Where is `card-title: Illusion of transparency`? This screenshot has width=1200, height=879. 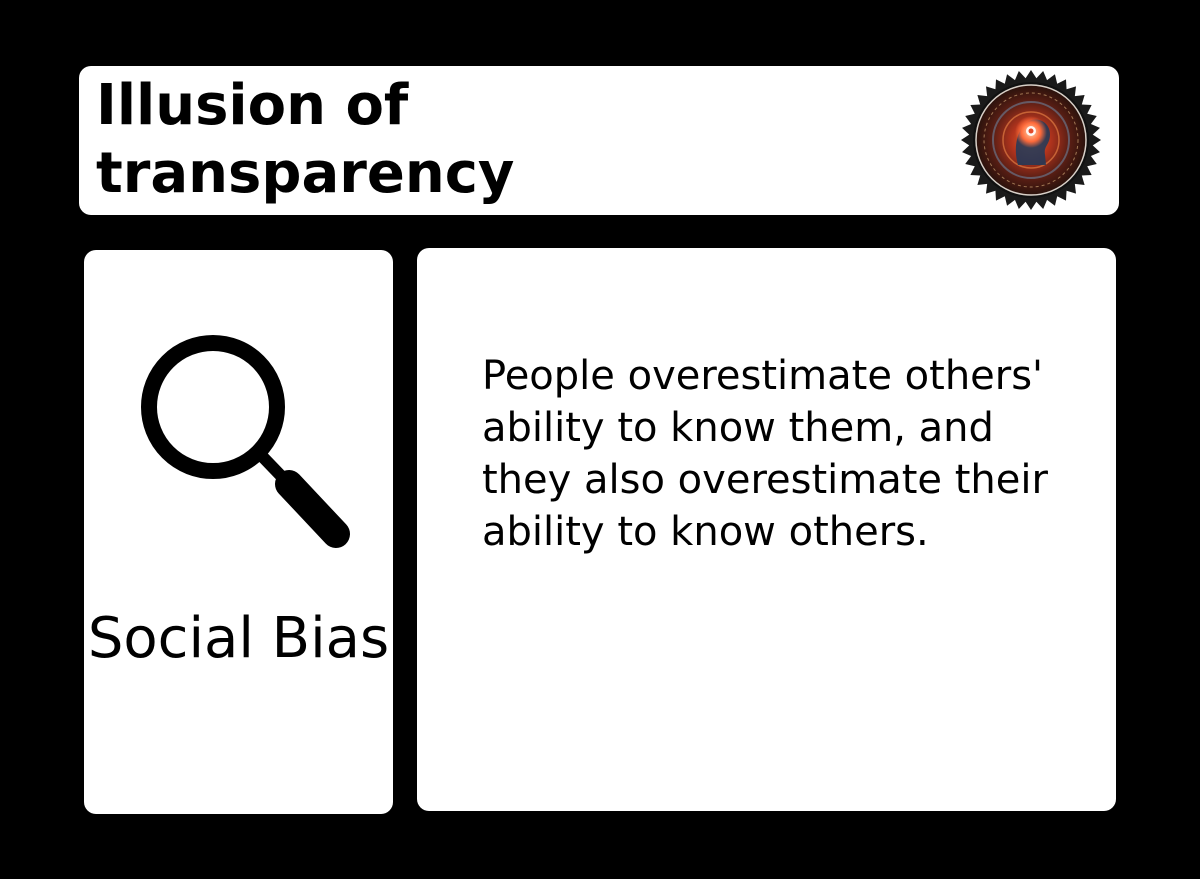
card-title: Illusion of transparency is located at coordinates (305, 139).